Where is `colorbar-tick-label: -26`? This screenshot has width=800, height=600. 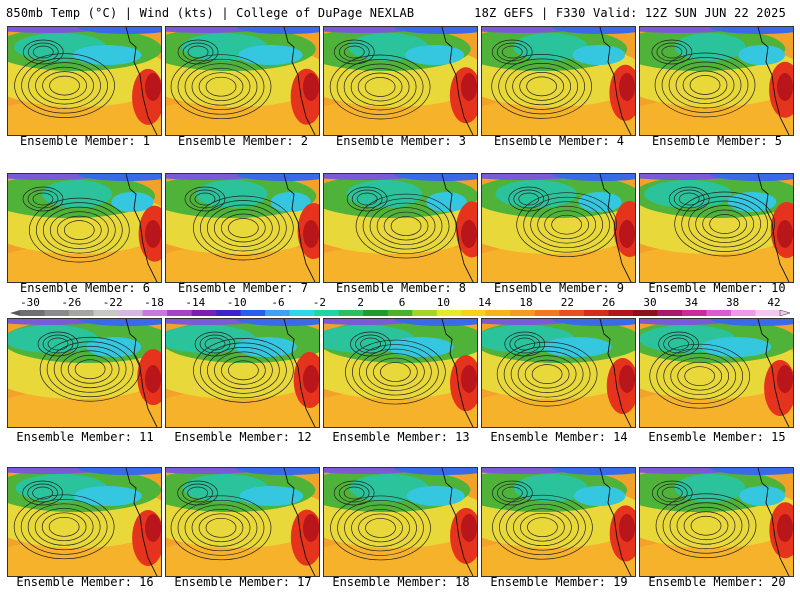 colorbar-tick-label: -26 is located at coordinates (71, 302).